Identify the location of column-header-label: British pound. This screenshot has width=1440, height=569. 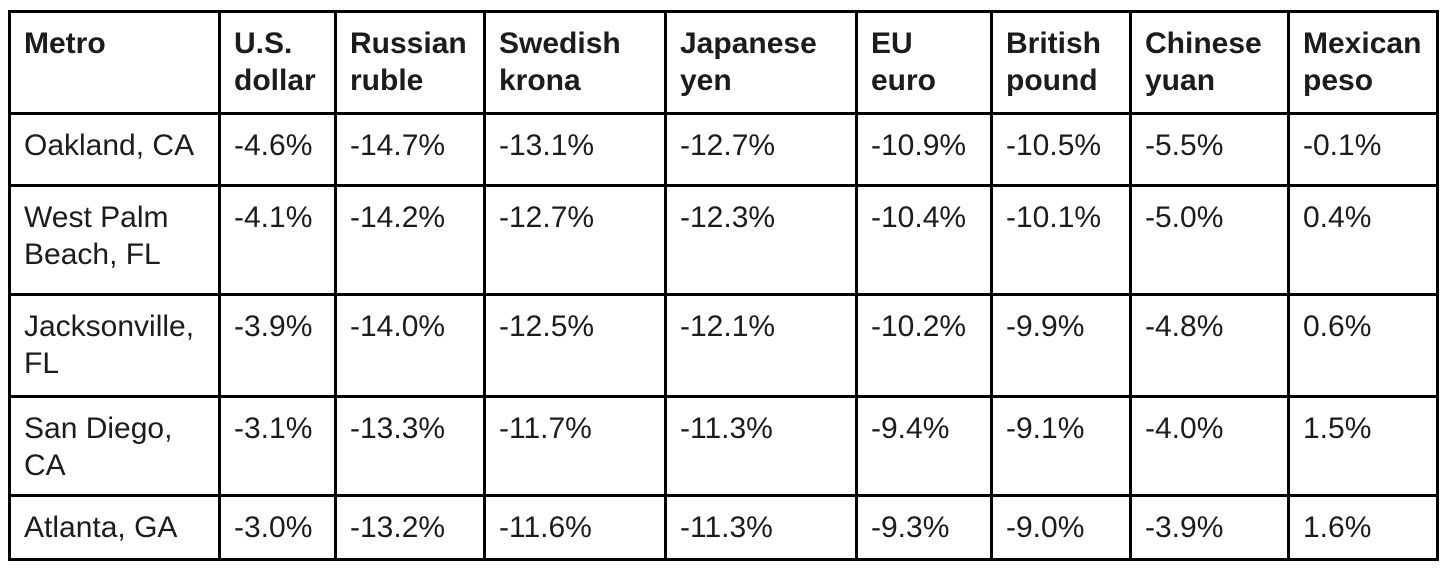
(1054, 62).